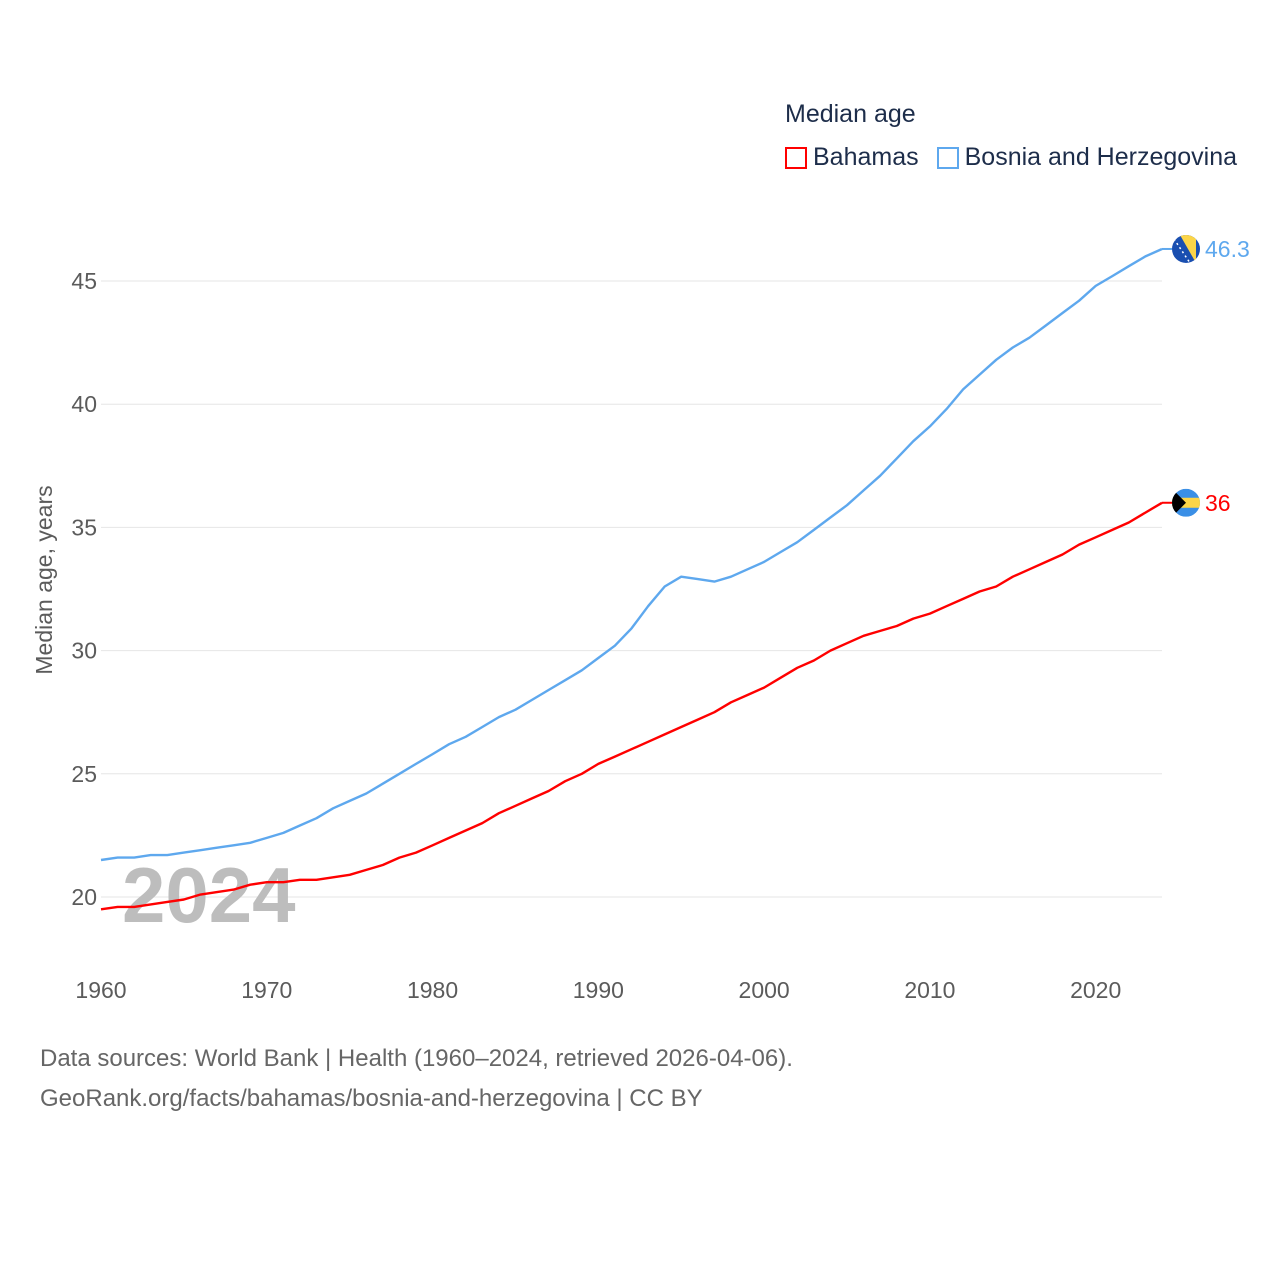 This screenshot has height=1280, width=1280. Describe the element at coordinates (1227, 249) in the screenshot. I see `end-value-label: 46.3` at that location.